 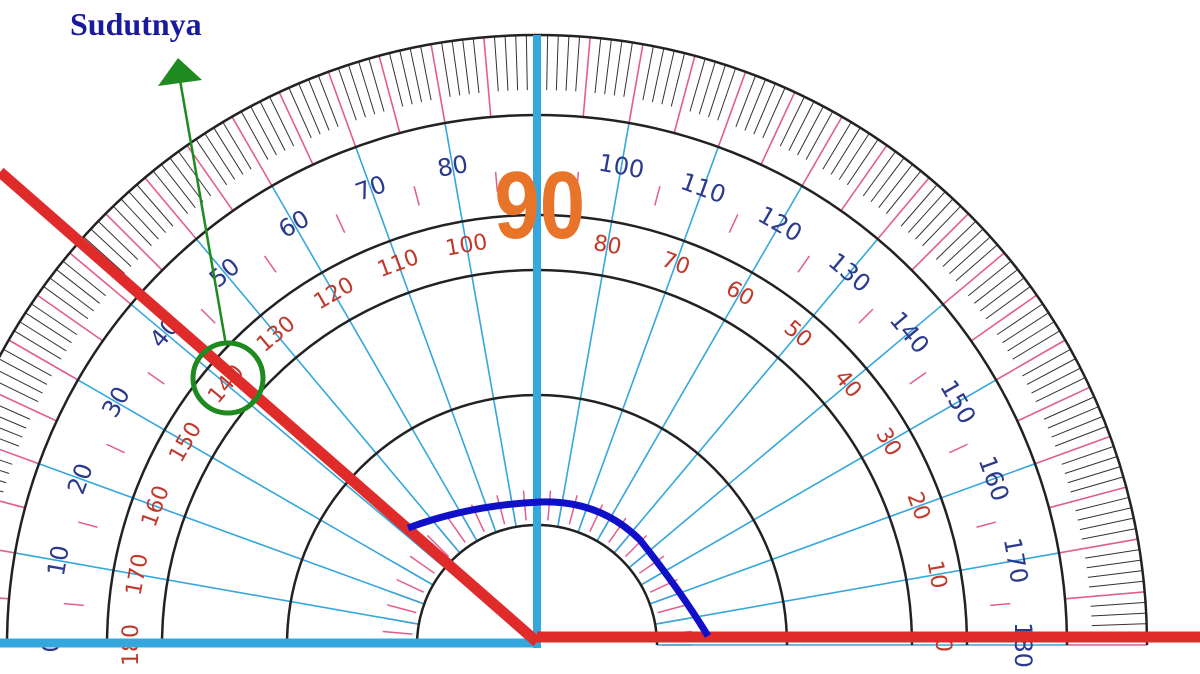 I want to click on outer-scale-label: 150, so click(x=957, y=402).